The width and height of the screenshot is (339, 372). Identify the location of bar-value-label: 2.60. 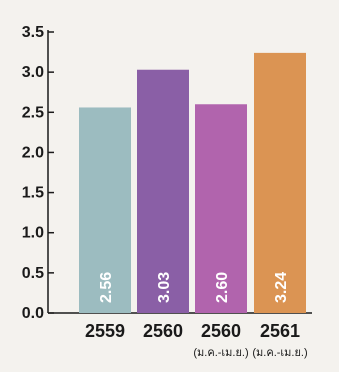
(222, 287).